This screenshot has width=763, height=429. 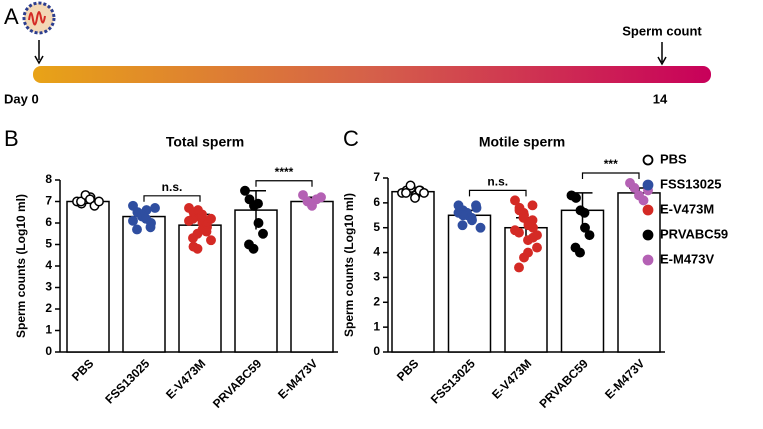 I want to click on virus-icon, so click(x=39, y=18).